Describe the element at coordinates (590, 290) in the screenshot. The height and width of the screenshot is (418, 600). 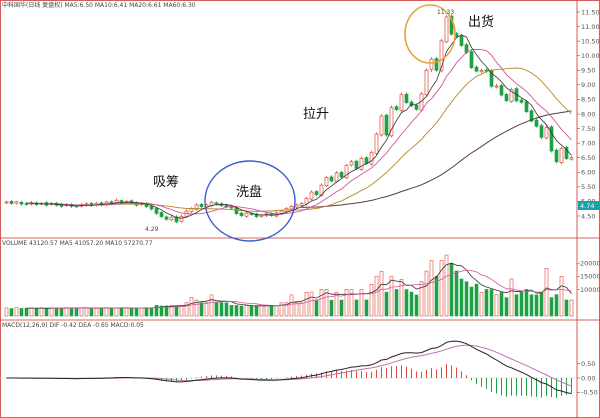
I see `volume-tick-label: 10000` at that location.